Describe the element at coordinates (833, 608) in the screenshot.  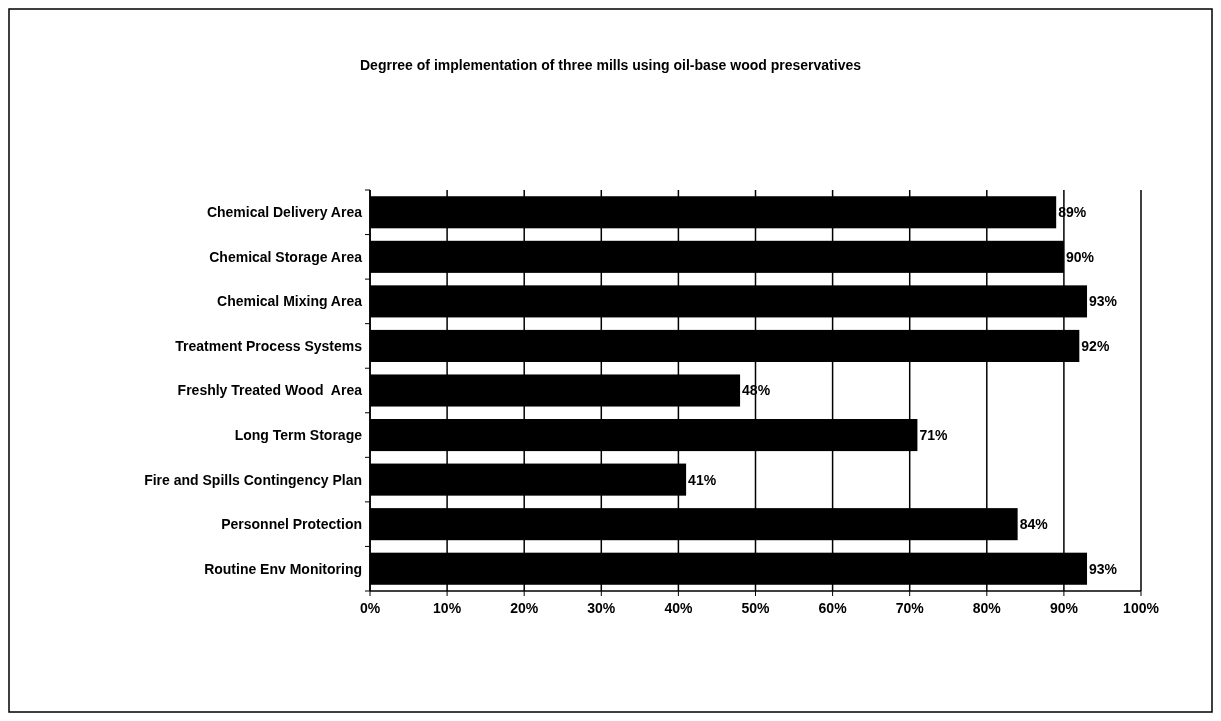
I see `x-tick-label: 60%` at that location.